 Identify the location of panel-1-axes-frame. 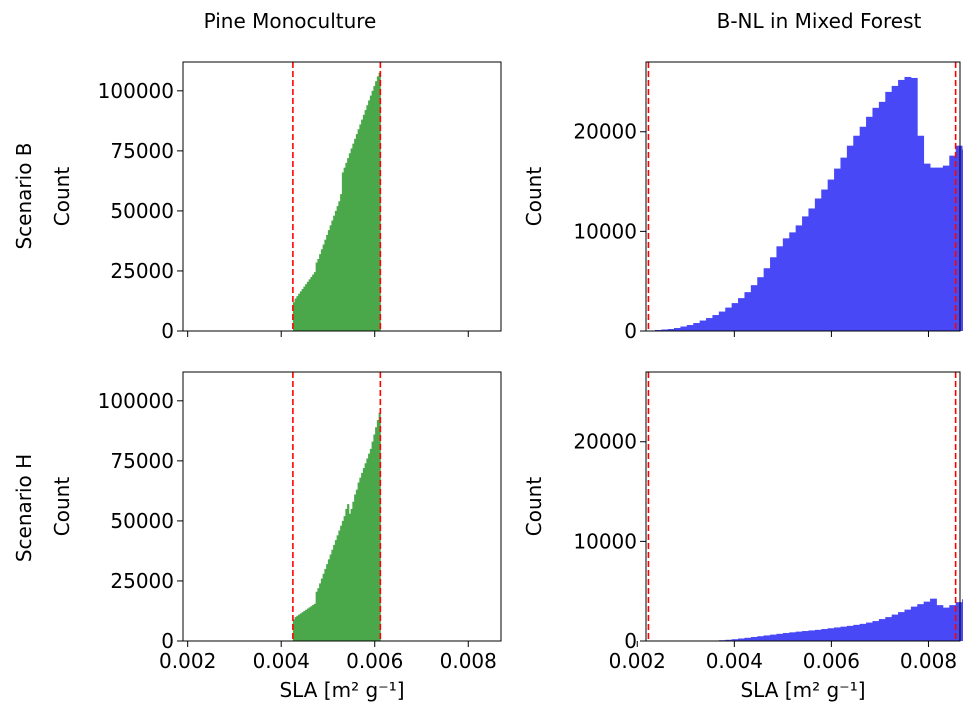
(803, 196).